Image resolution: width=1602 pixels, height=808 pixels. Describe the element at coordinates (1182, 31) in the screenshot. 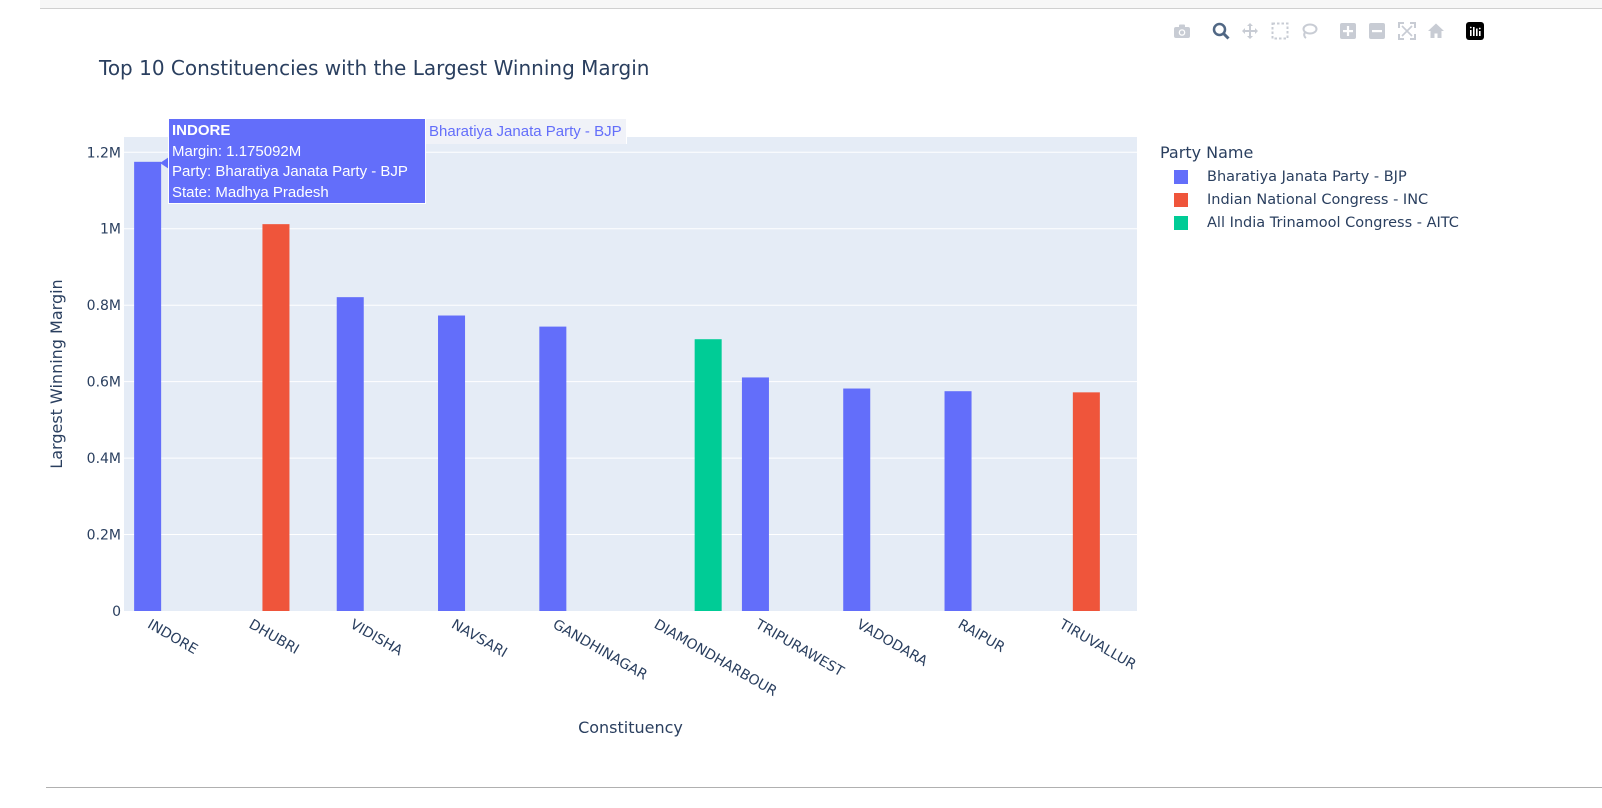

I see `camera-icon` at that location.